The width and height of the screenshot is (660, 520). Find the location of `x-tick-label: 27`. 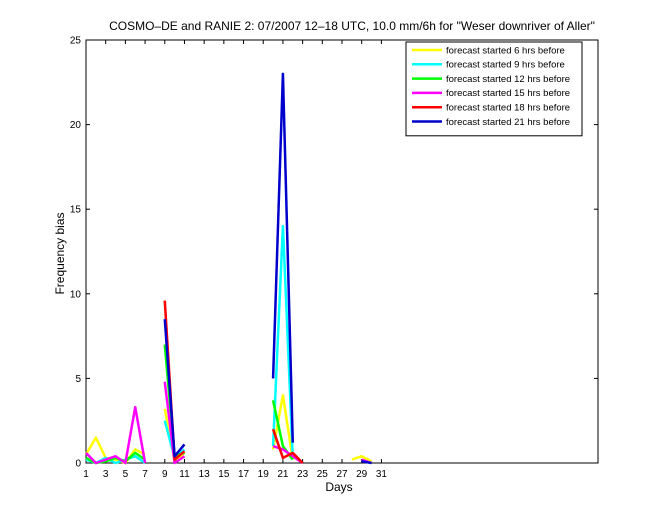

x-tick-label: 27 is located at coordinates (342, 474).